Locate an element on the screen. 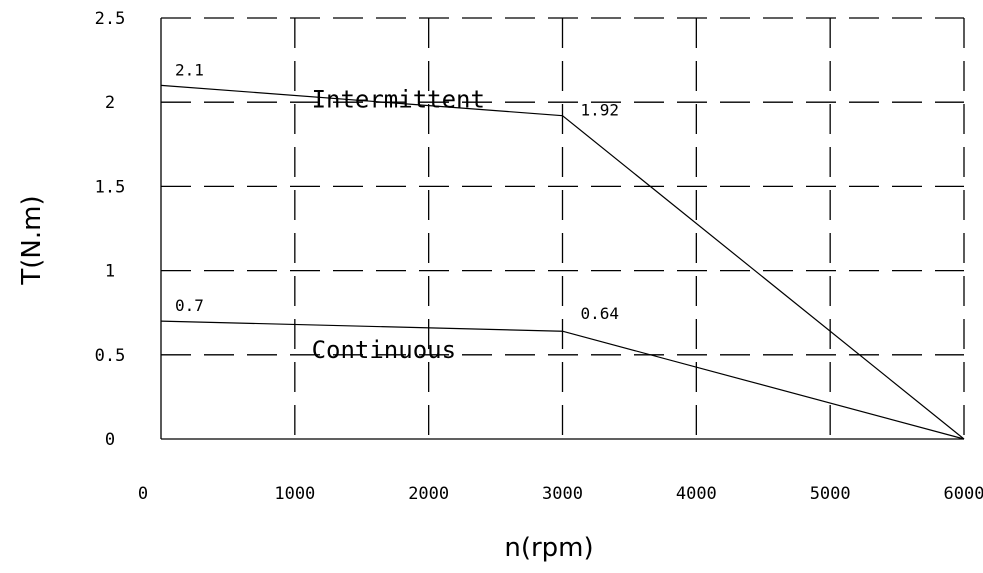  y-tick-label: 2 is located at coordinates (110, 103).